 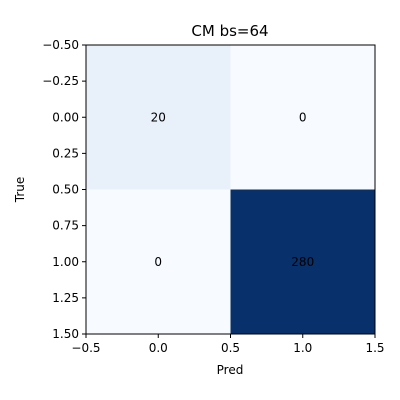 What do you see at coordinates (65, 334) in the screenshot?
I see `y-tick-label: 1.50` at bounding box center [65, 334].